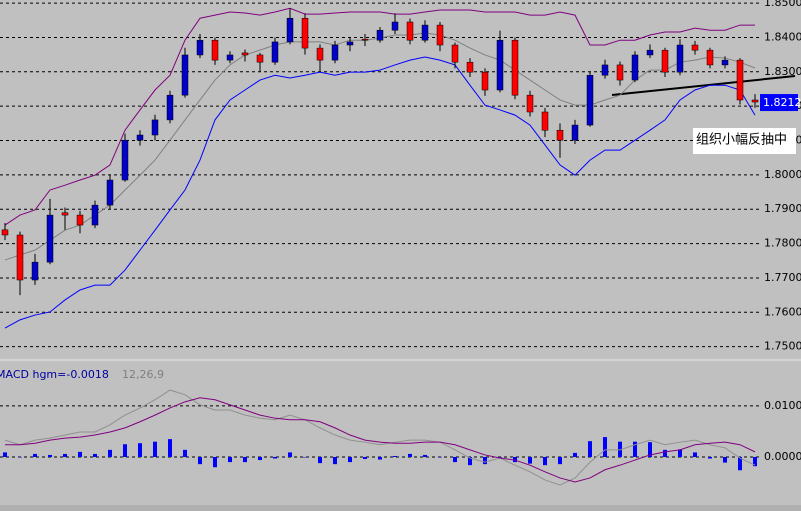 This screenshot has width=801, height=511. Describe the element at coordinates (782, 36) in the screenshot. I see `y-tick-label: 1.8400` at that location.